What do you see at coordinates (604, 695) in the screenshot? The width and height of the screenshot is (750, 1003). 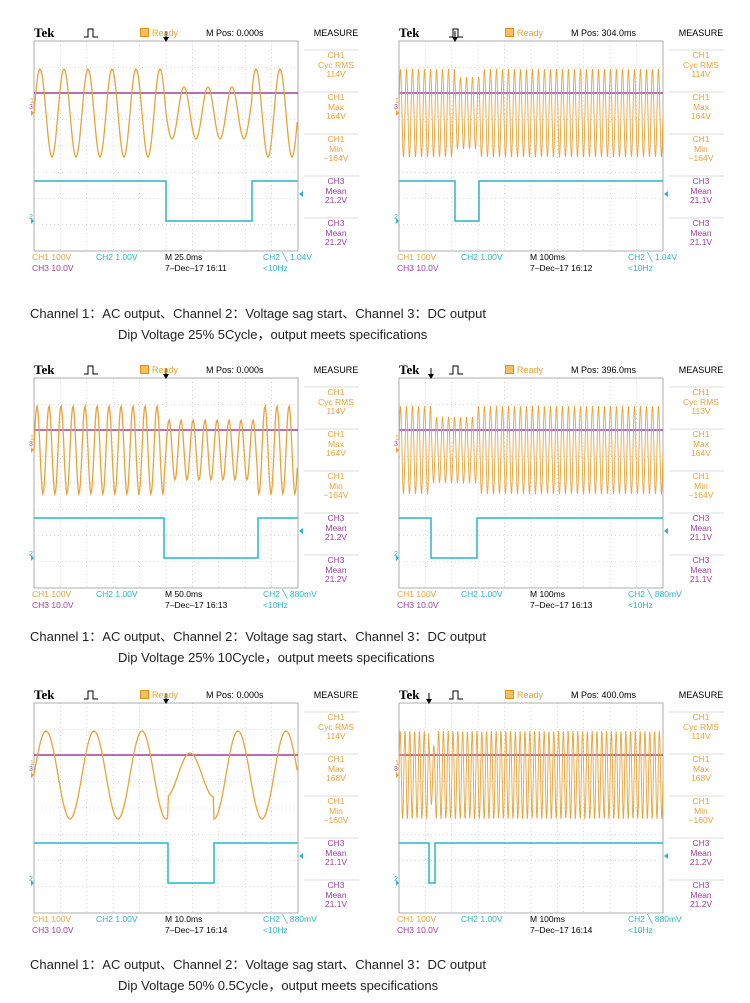 I see `m-pos-readout: M Pos: 400.0ms` at bounding box center [604, 695].